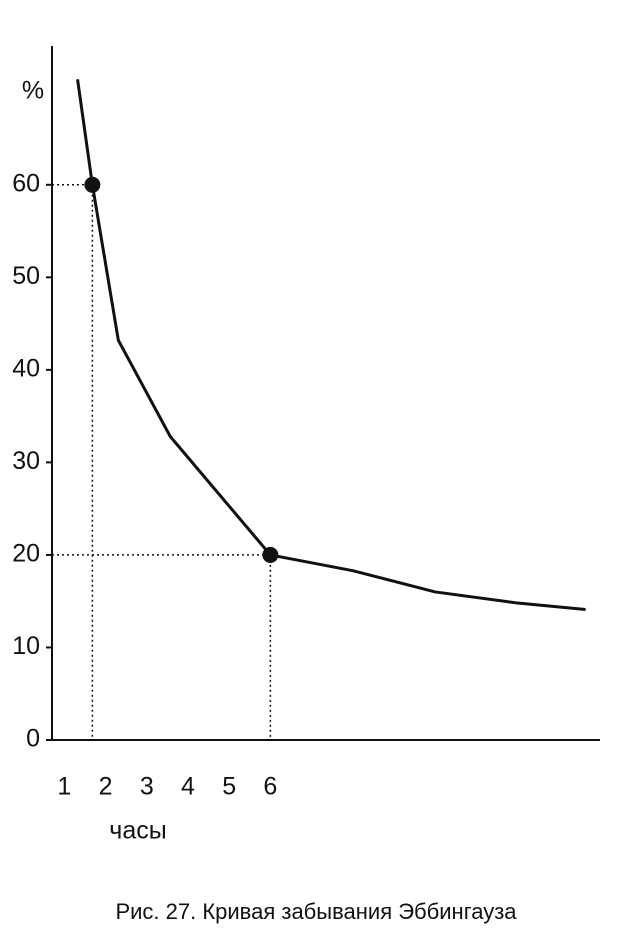 The image size is (632, 931). Describe the element at coordinates (26, 646) in the screenshot. I see `y-tick-label: 10` at that location.